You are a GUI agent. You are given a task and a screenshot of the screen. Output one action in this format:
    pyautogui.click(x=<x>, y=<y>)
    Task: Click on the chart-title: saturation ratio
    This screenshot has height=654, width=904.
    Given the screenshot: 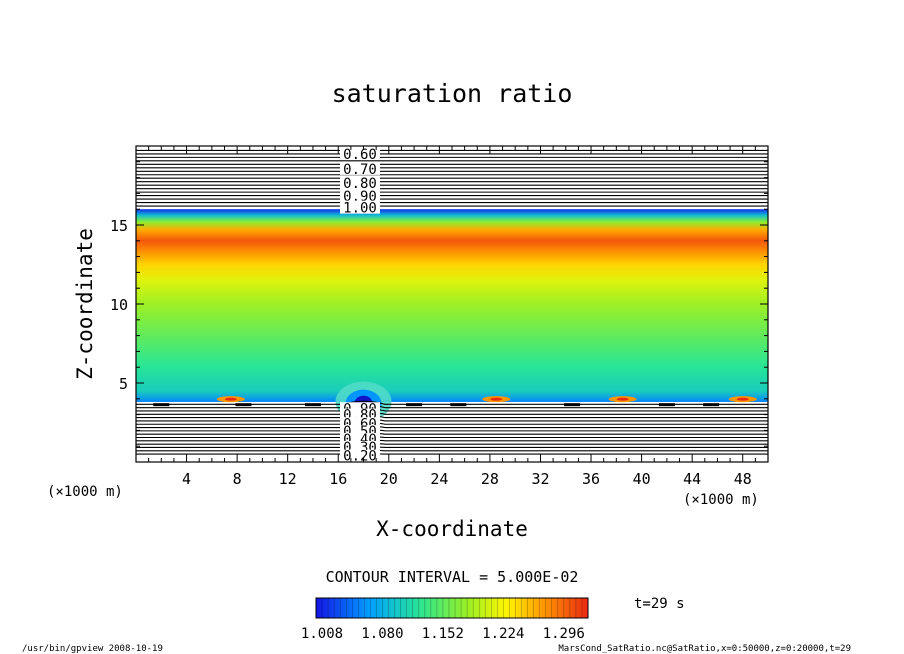 What is the action you would take?
    pyautogui.click(x=452, y=93)
    